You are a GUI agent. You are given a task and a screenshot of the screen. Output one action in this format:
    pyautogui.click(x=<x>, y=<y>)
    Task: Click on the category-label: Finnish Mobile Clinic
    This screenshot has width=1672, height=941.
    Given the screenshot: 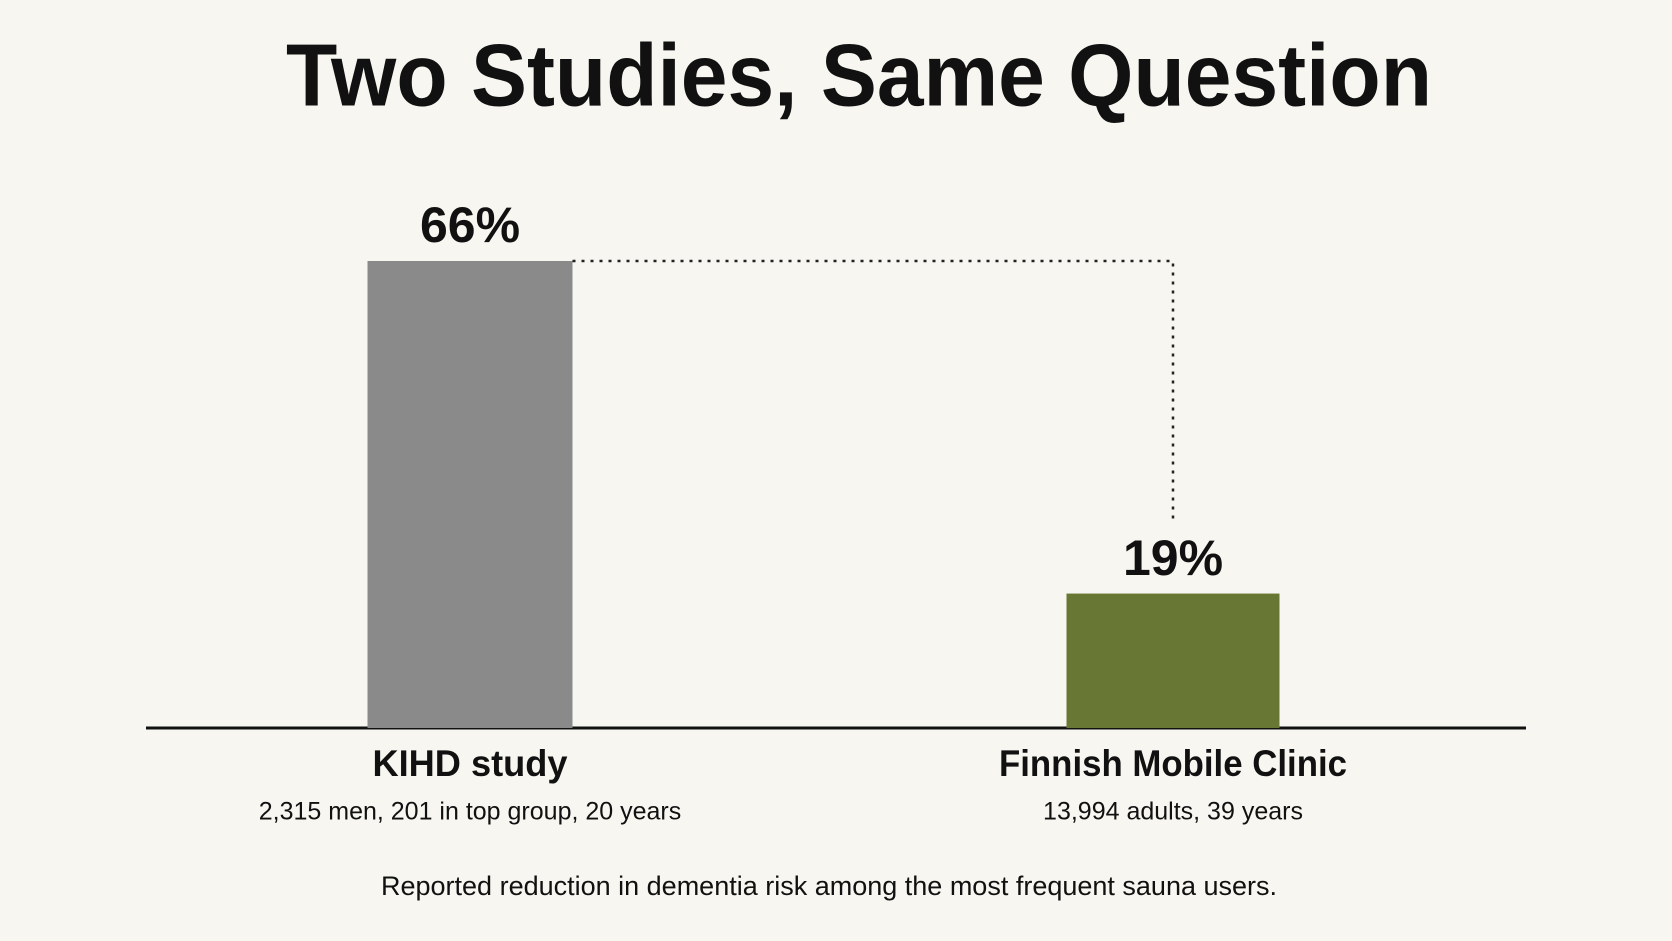 What is the action you would take?
    pyautogui.click(x=1173, y=763)
    